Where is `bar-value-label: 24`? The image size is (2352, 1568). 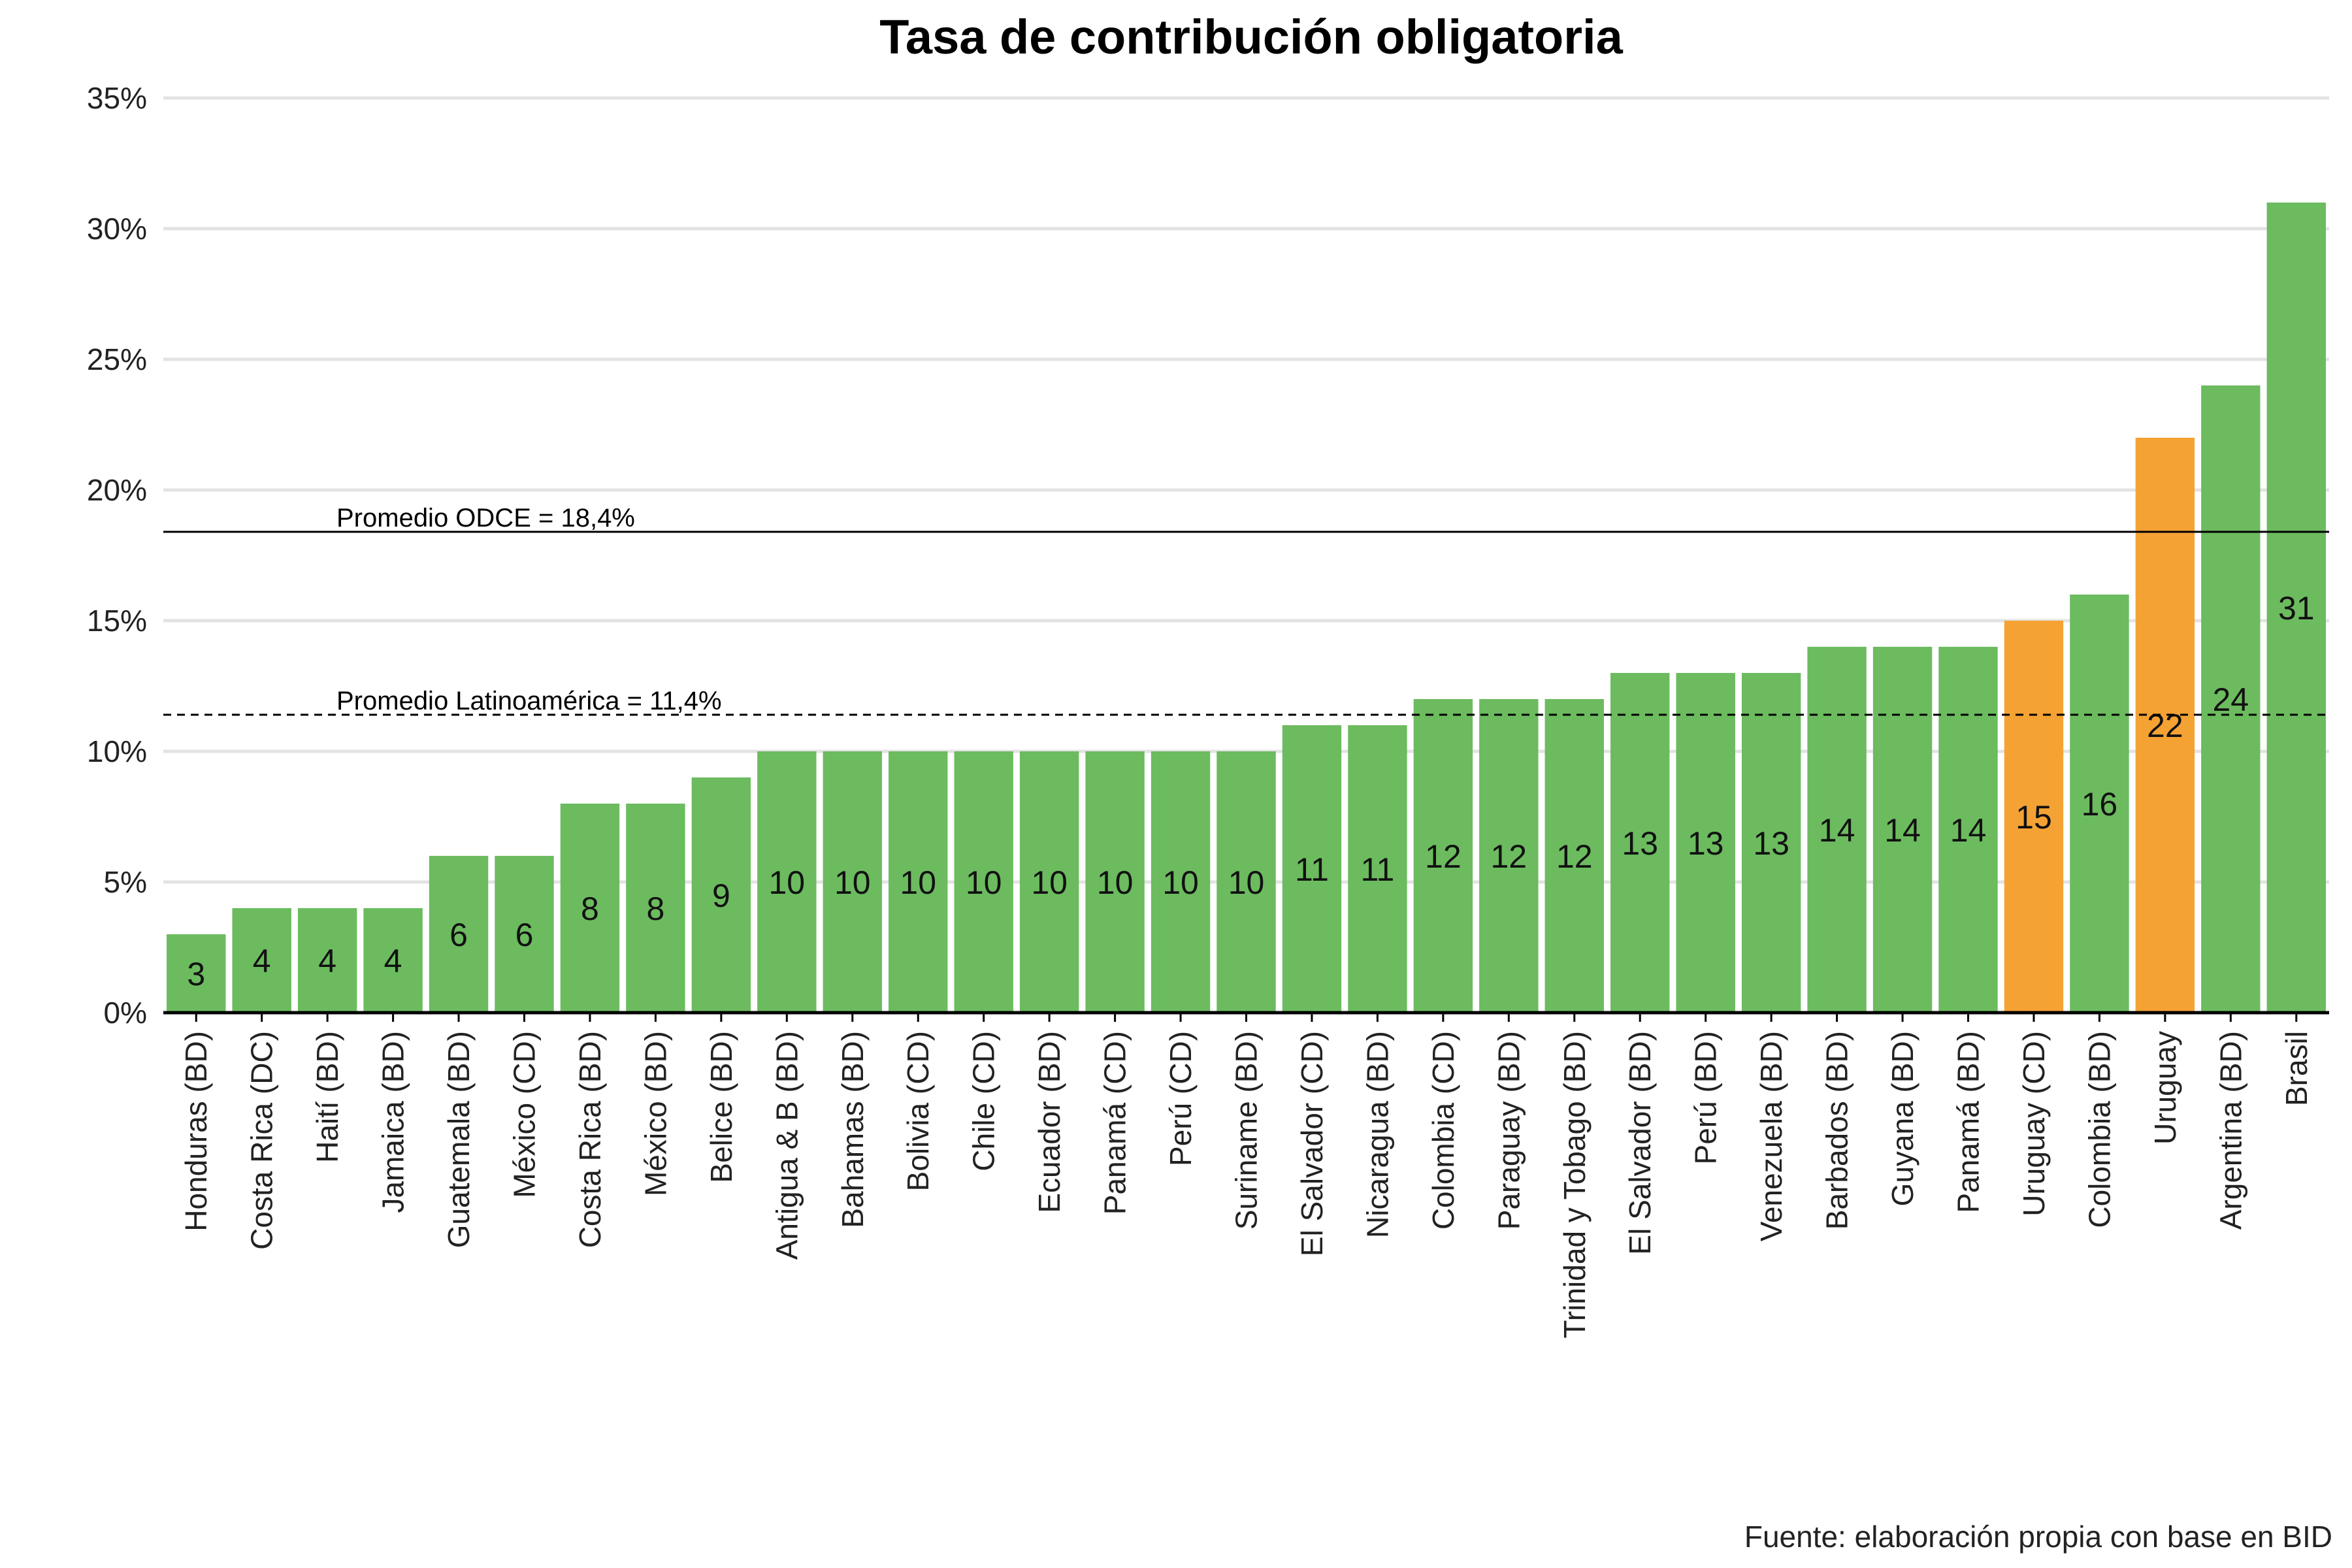 bar-value-label: 24 is located at coordinates (2231, 699).